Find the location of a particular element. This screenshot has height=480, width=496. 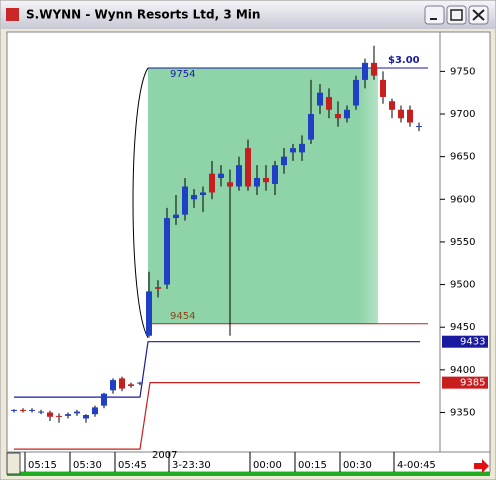

x-tick-label: 00:30 is located at coordinates (357, 465).